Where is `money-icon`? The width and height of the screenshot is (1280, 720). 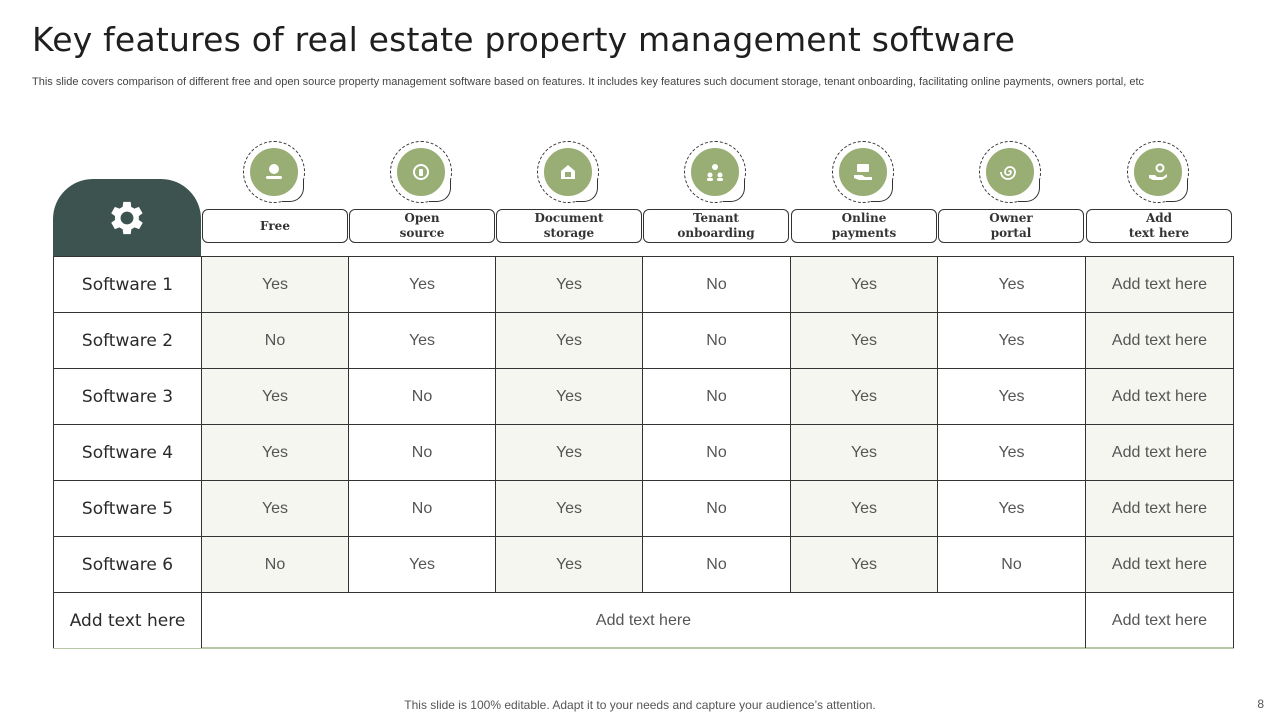 money-icon is located at coordinates (274, 171).